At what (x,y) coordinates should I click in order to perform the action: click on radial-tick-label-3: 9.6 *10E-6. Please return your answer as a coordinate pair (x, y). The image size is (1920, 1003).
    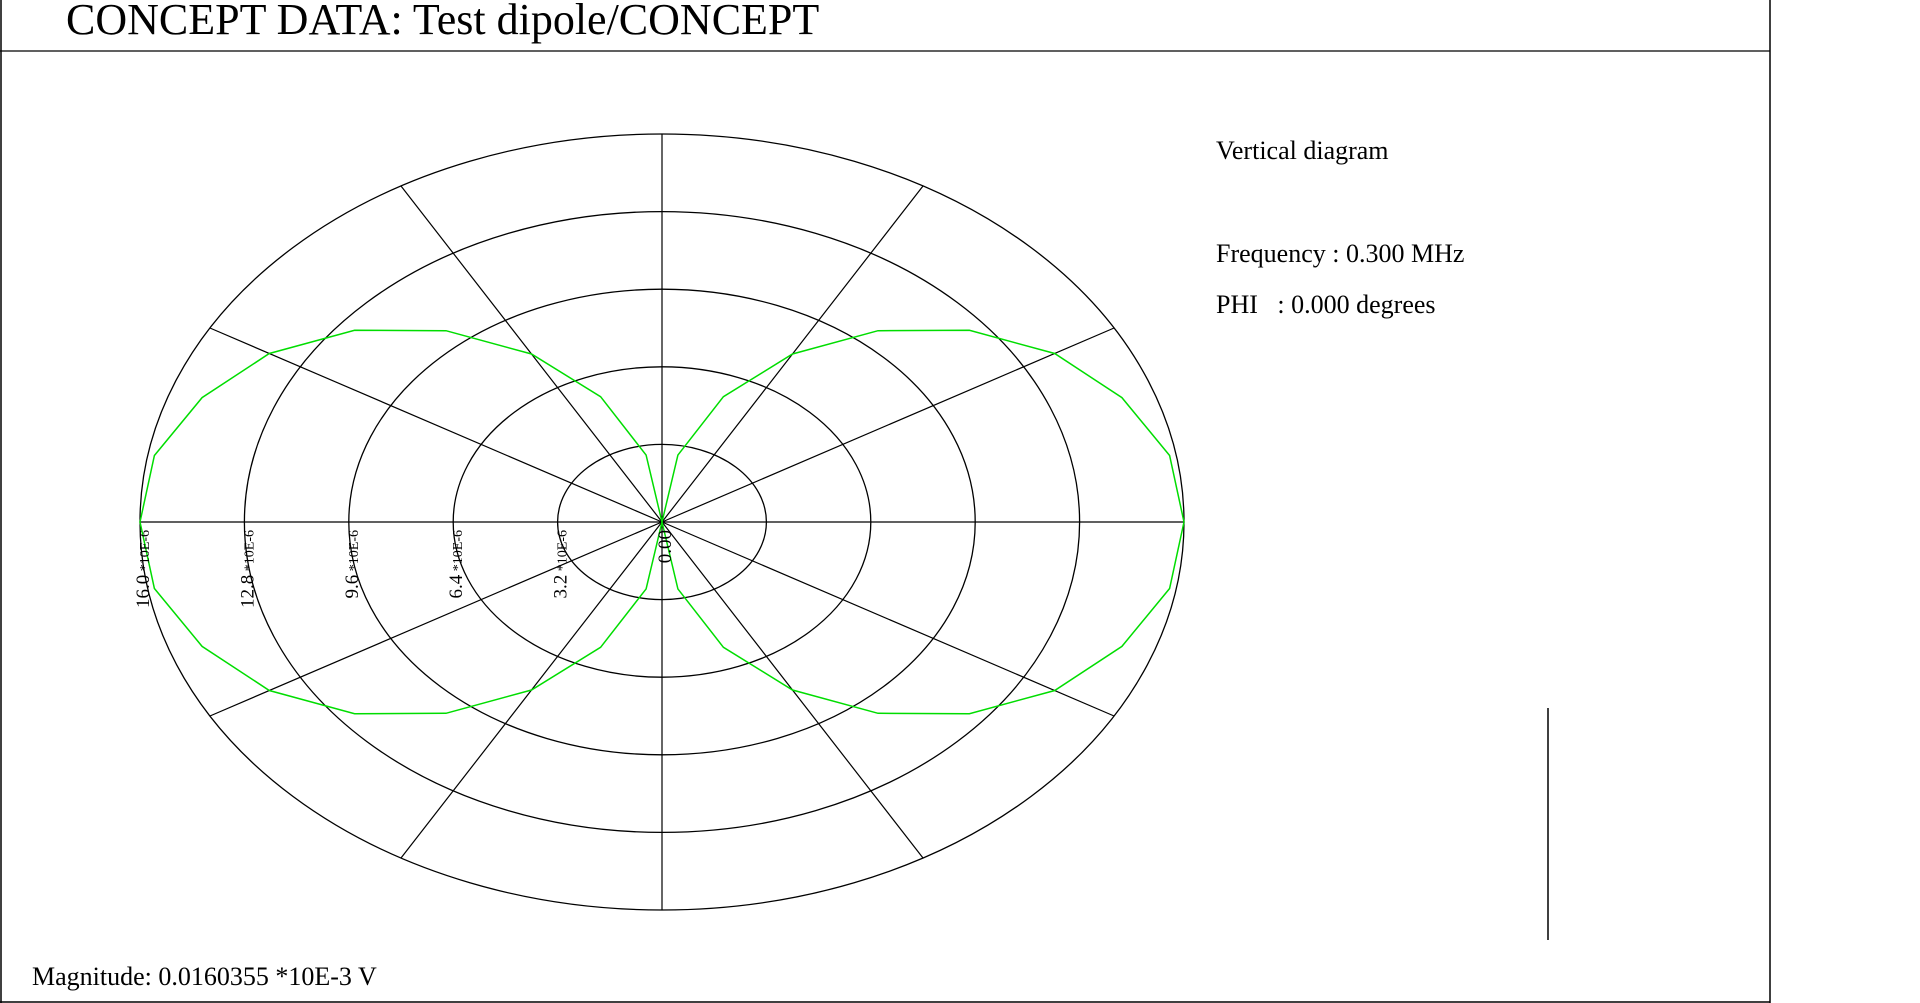
    Looking at the image, I should click on (352, 564).